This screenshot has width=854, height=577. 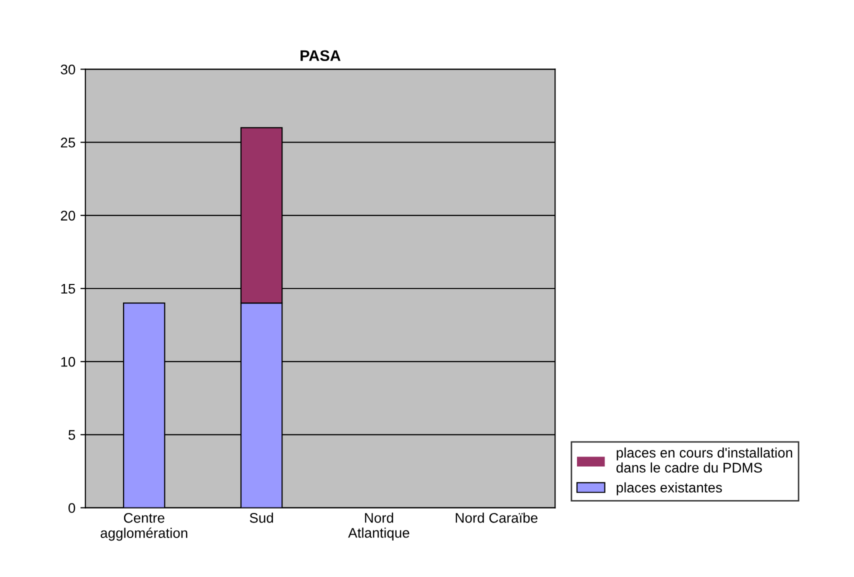 I want to click on y-tick-label: 25, so click(x=68, y=143).